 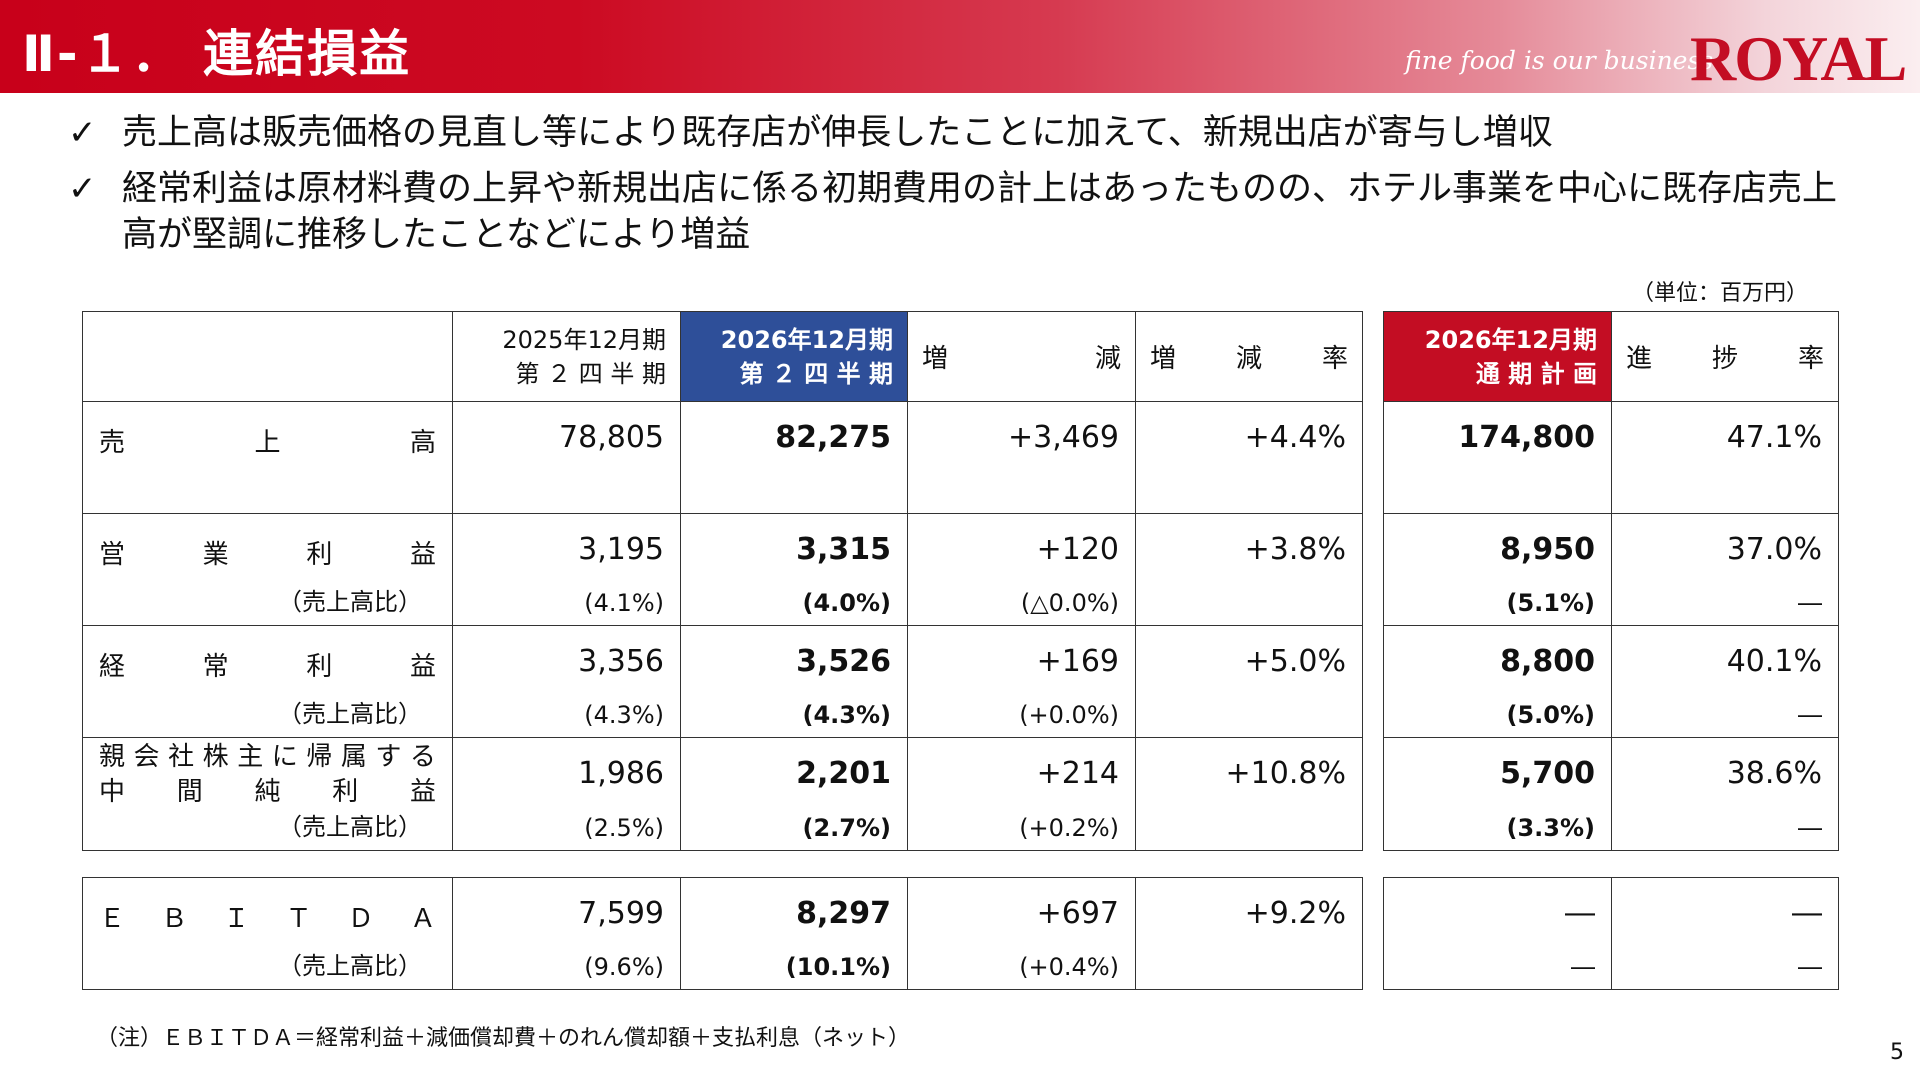 What do you see at coordinates (1249, 933) in the screenshot?
I see `cell-rate: +9.2%` at bounding box center [1249, 933].